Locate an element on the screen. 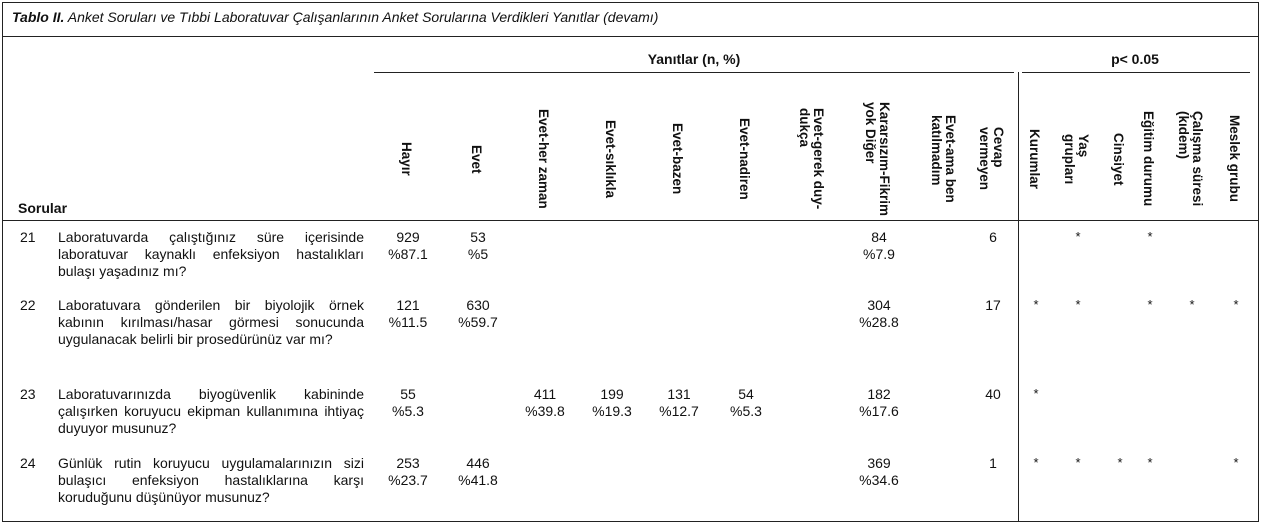 The height and width of the screenshot is (526, 1263). answer-count: 446 is located at coordinates (478, 463).